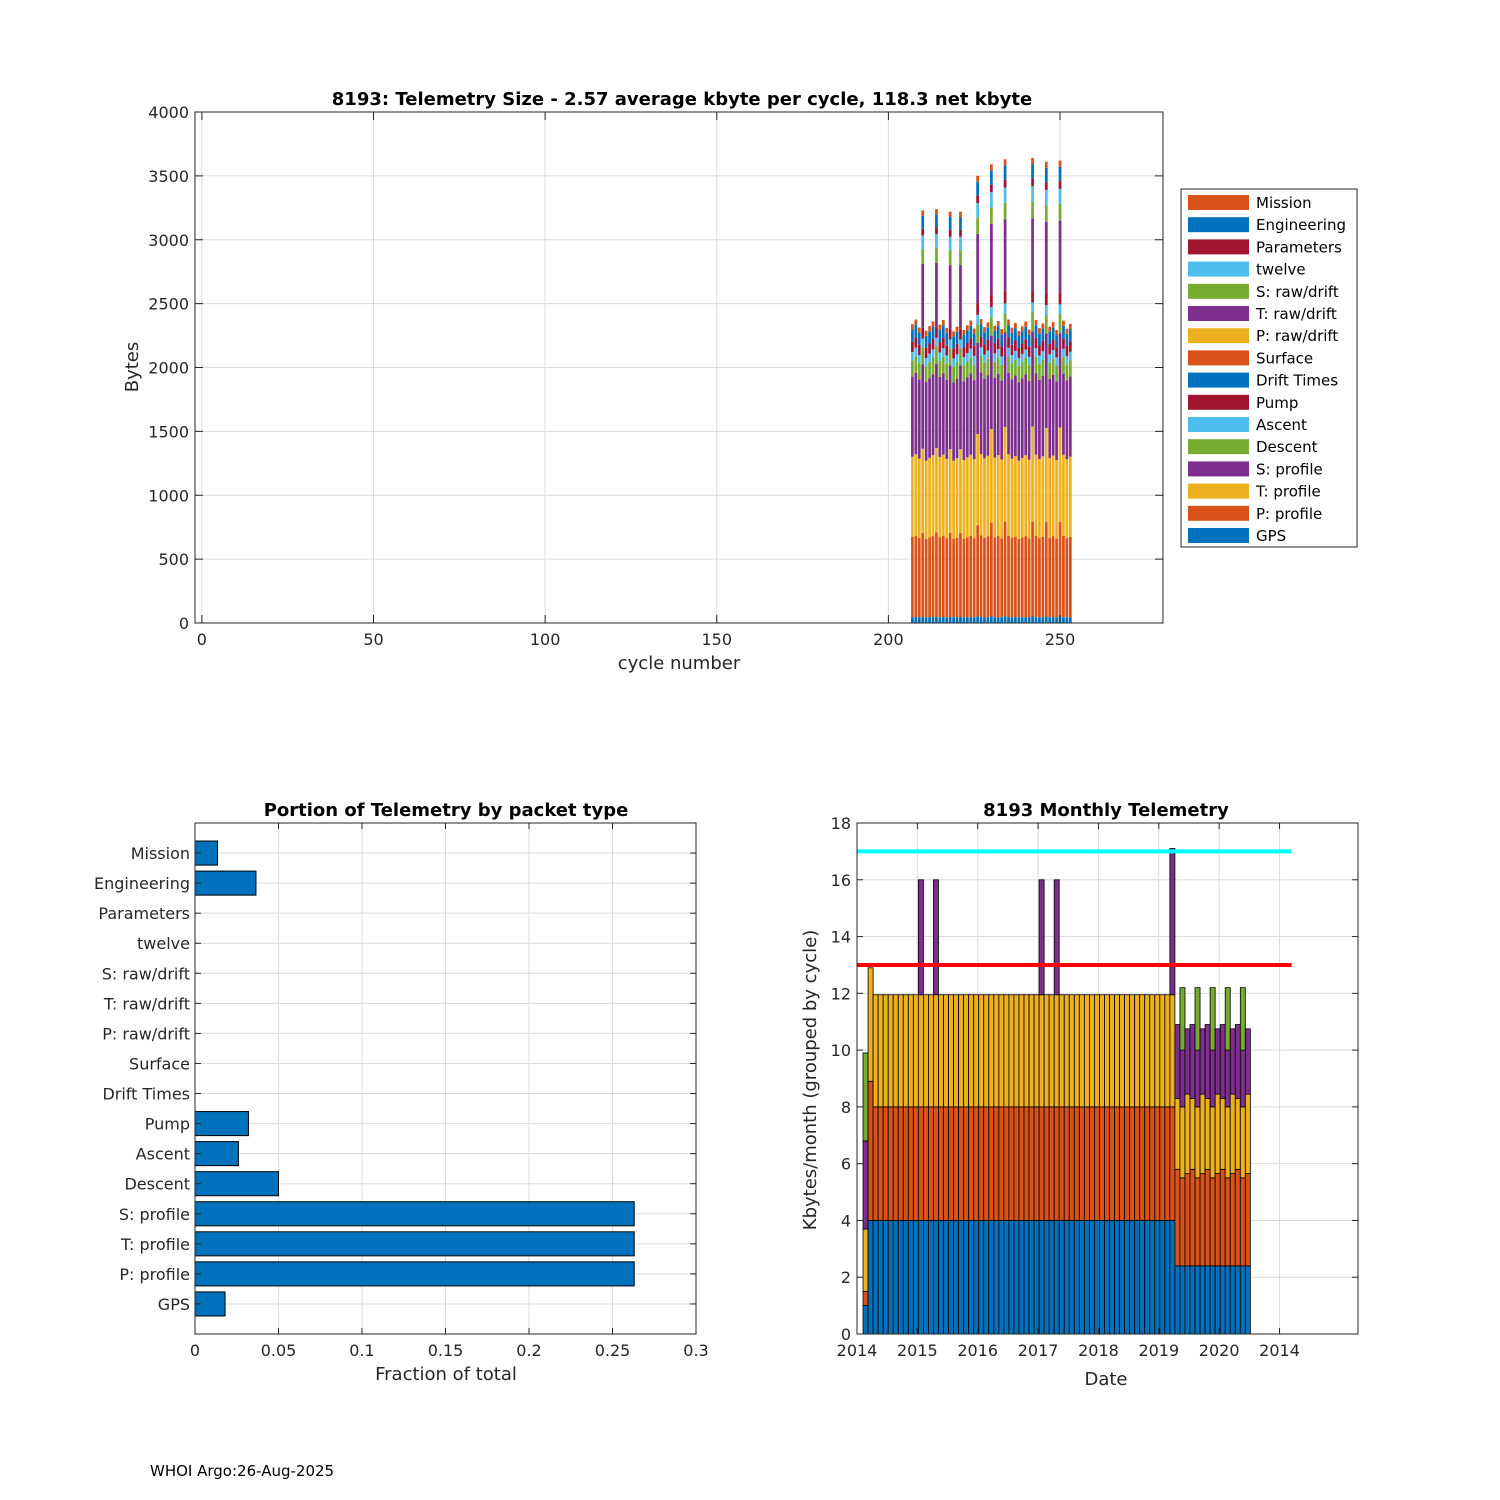  What do you see at coordinates (168, 368) in the screenshot?
I see `y-tick-label: 2000` at bounding box center [168, 368].